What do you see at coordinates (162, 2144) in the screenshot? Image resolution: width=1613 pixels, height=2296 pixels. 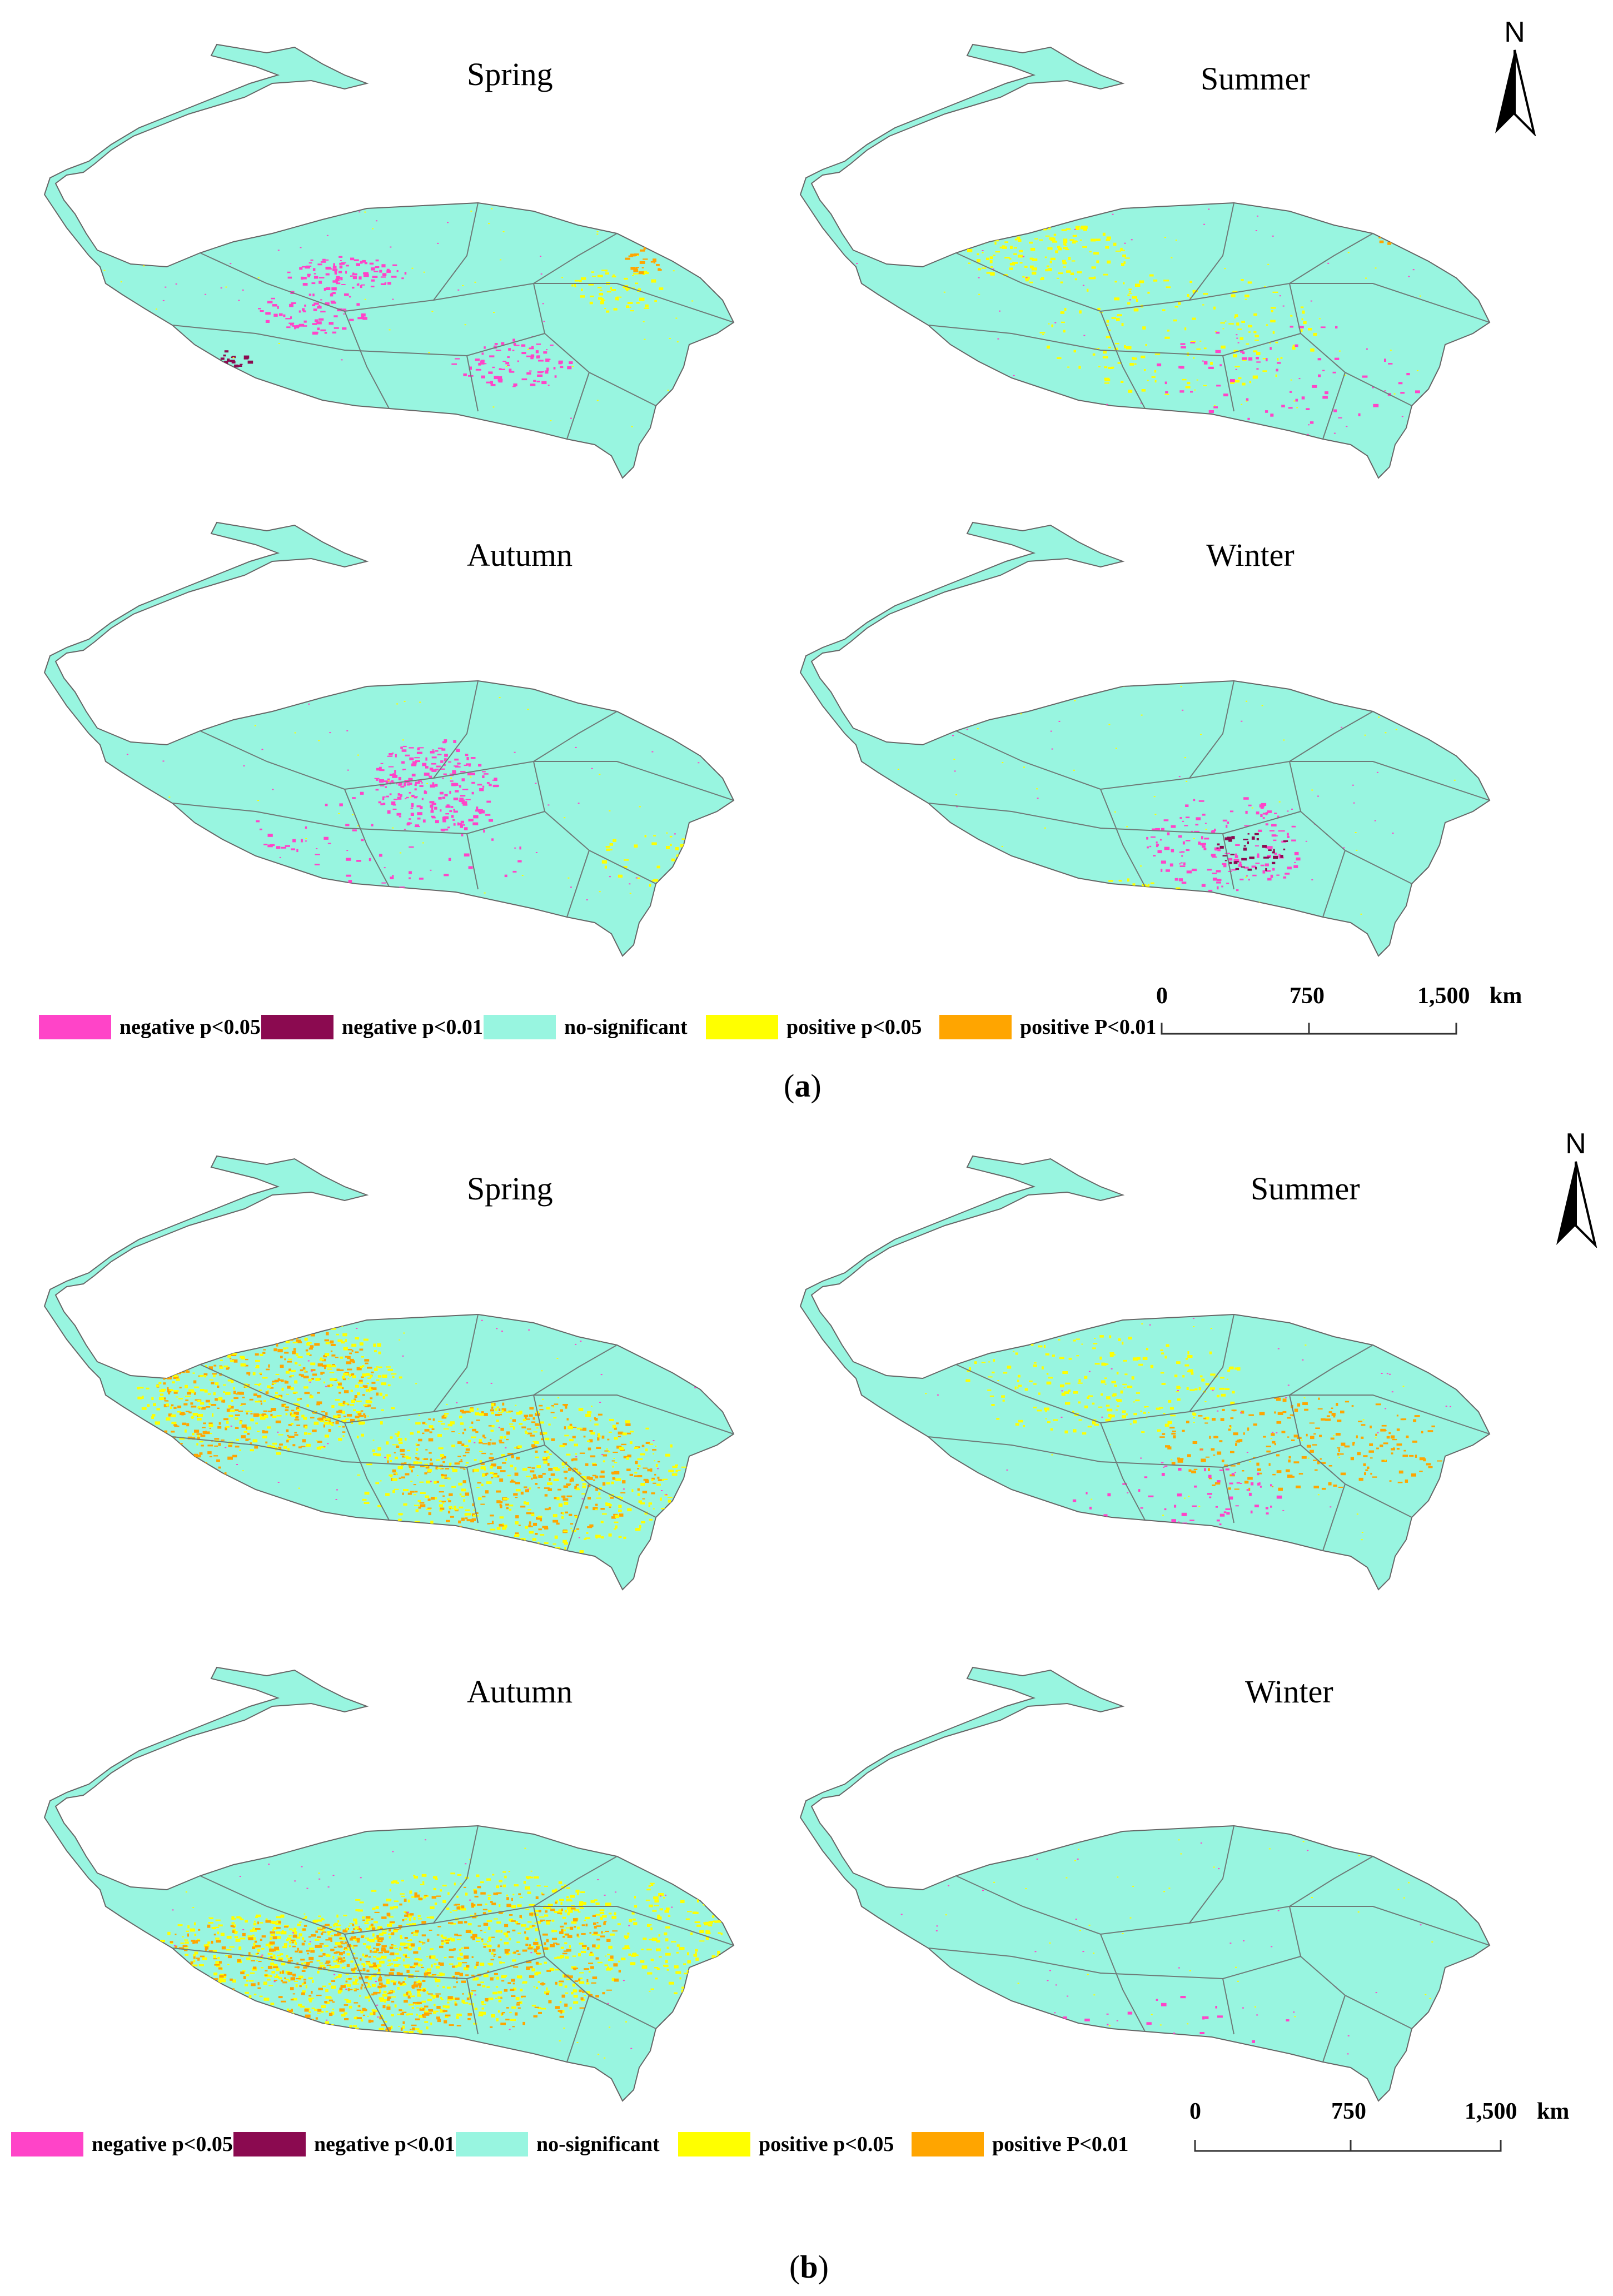 I see `legend-label: negative p<0.05` at bounding box center [162, 2144].